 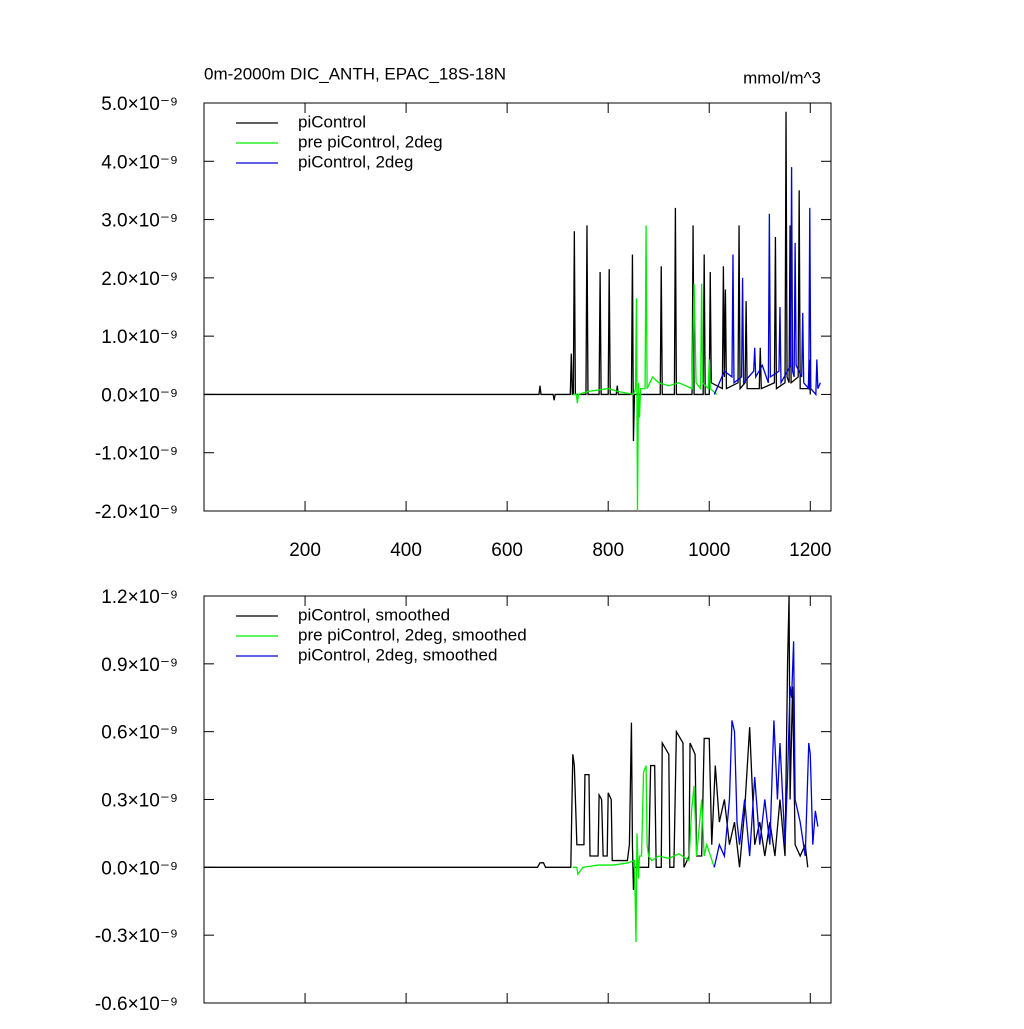 What do you see at coordinates (139, 597) in the screenshot?
I see `y-tick-label: 1.2×10⁻⁹` at bounding box center [139, 597].